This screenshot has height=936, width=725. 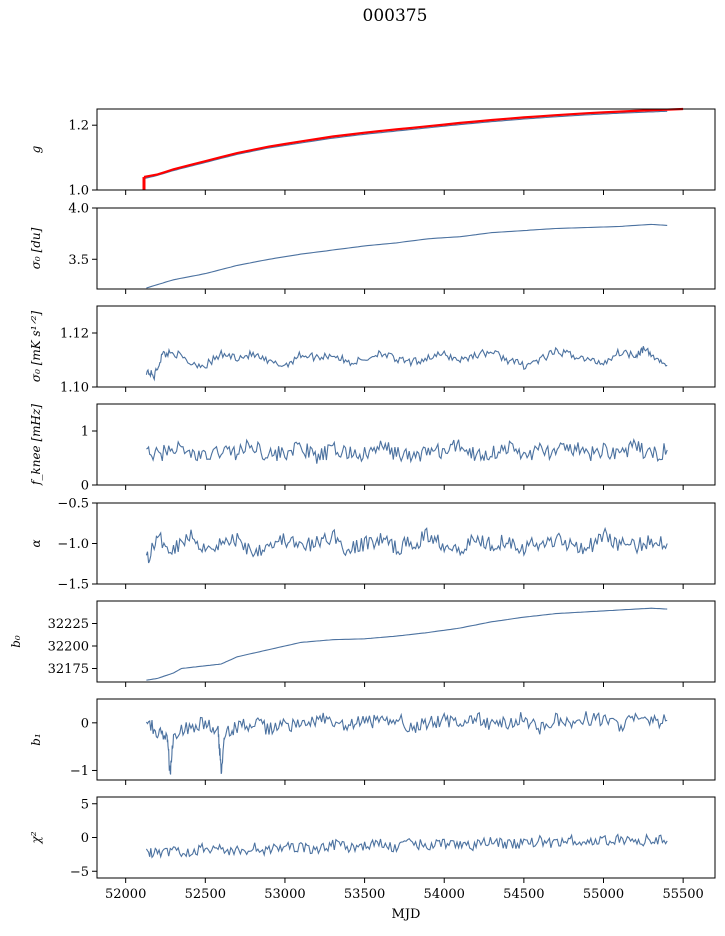 I want to click on y-axis-label: χ², so click(x=36, y=837).